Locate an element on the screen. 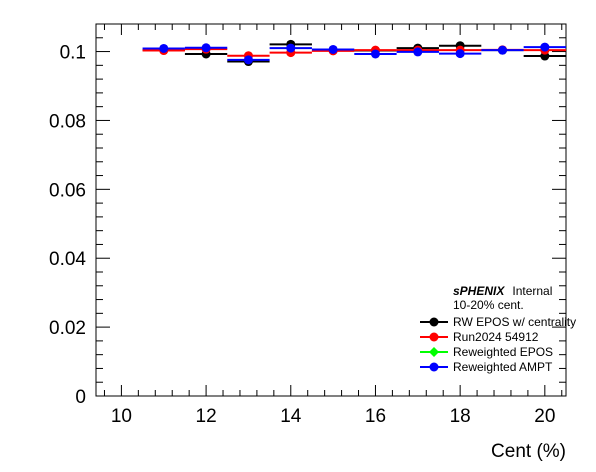 This screenshot has height=472, width=596. y-tick-label: 0.06 is located at coordinates (67, 190).